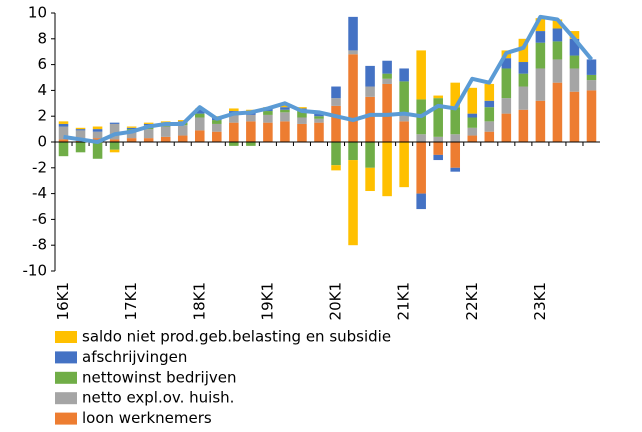 Image resolution: width=642 pixels, height=432 pixels. Describe the element at coordinates (540, 301) in the screenshot. I see `x-tick-label: 23K1` at that location.